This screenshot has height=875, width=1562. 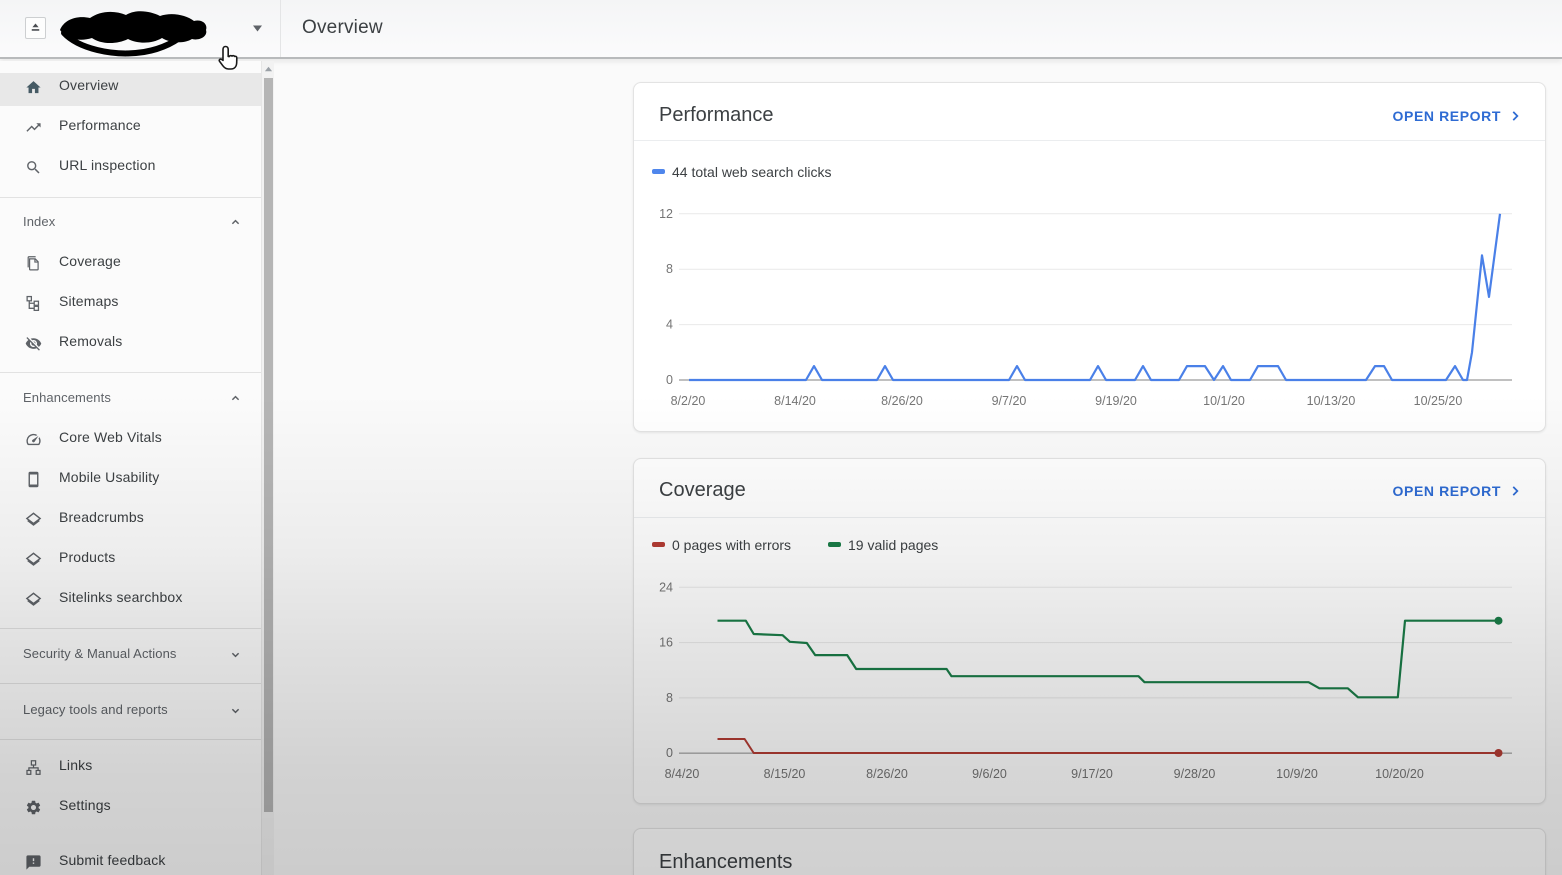 What do you see at coordinates (688, 401) in the screenshot?
I see `svg-text: 8/2/20` at bounding box center [688, 401].